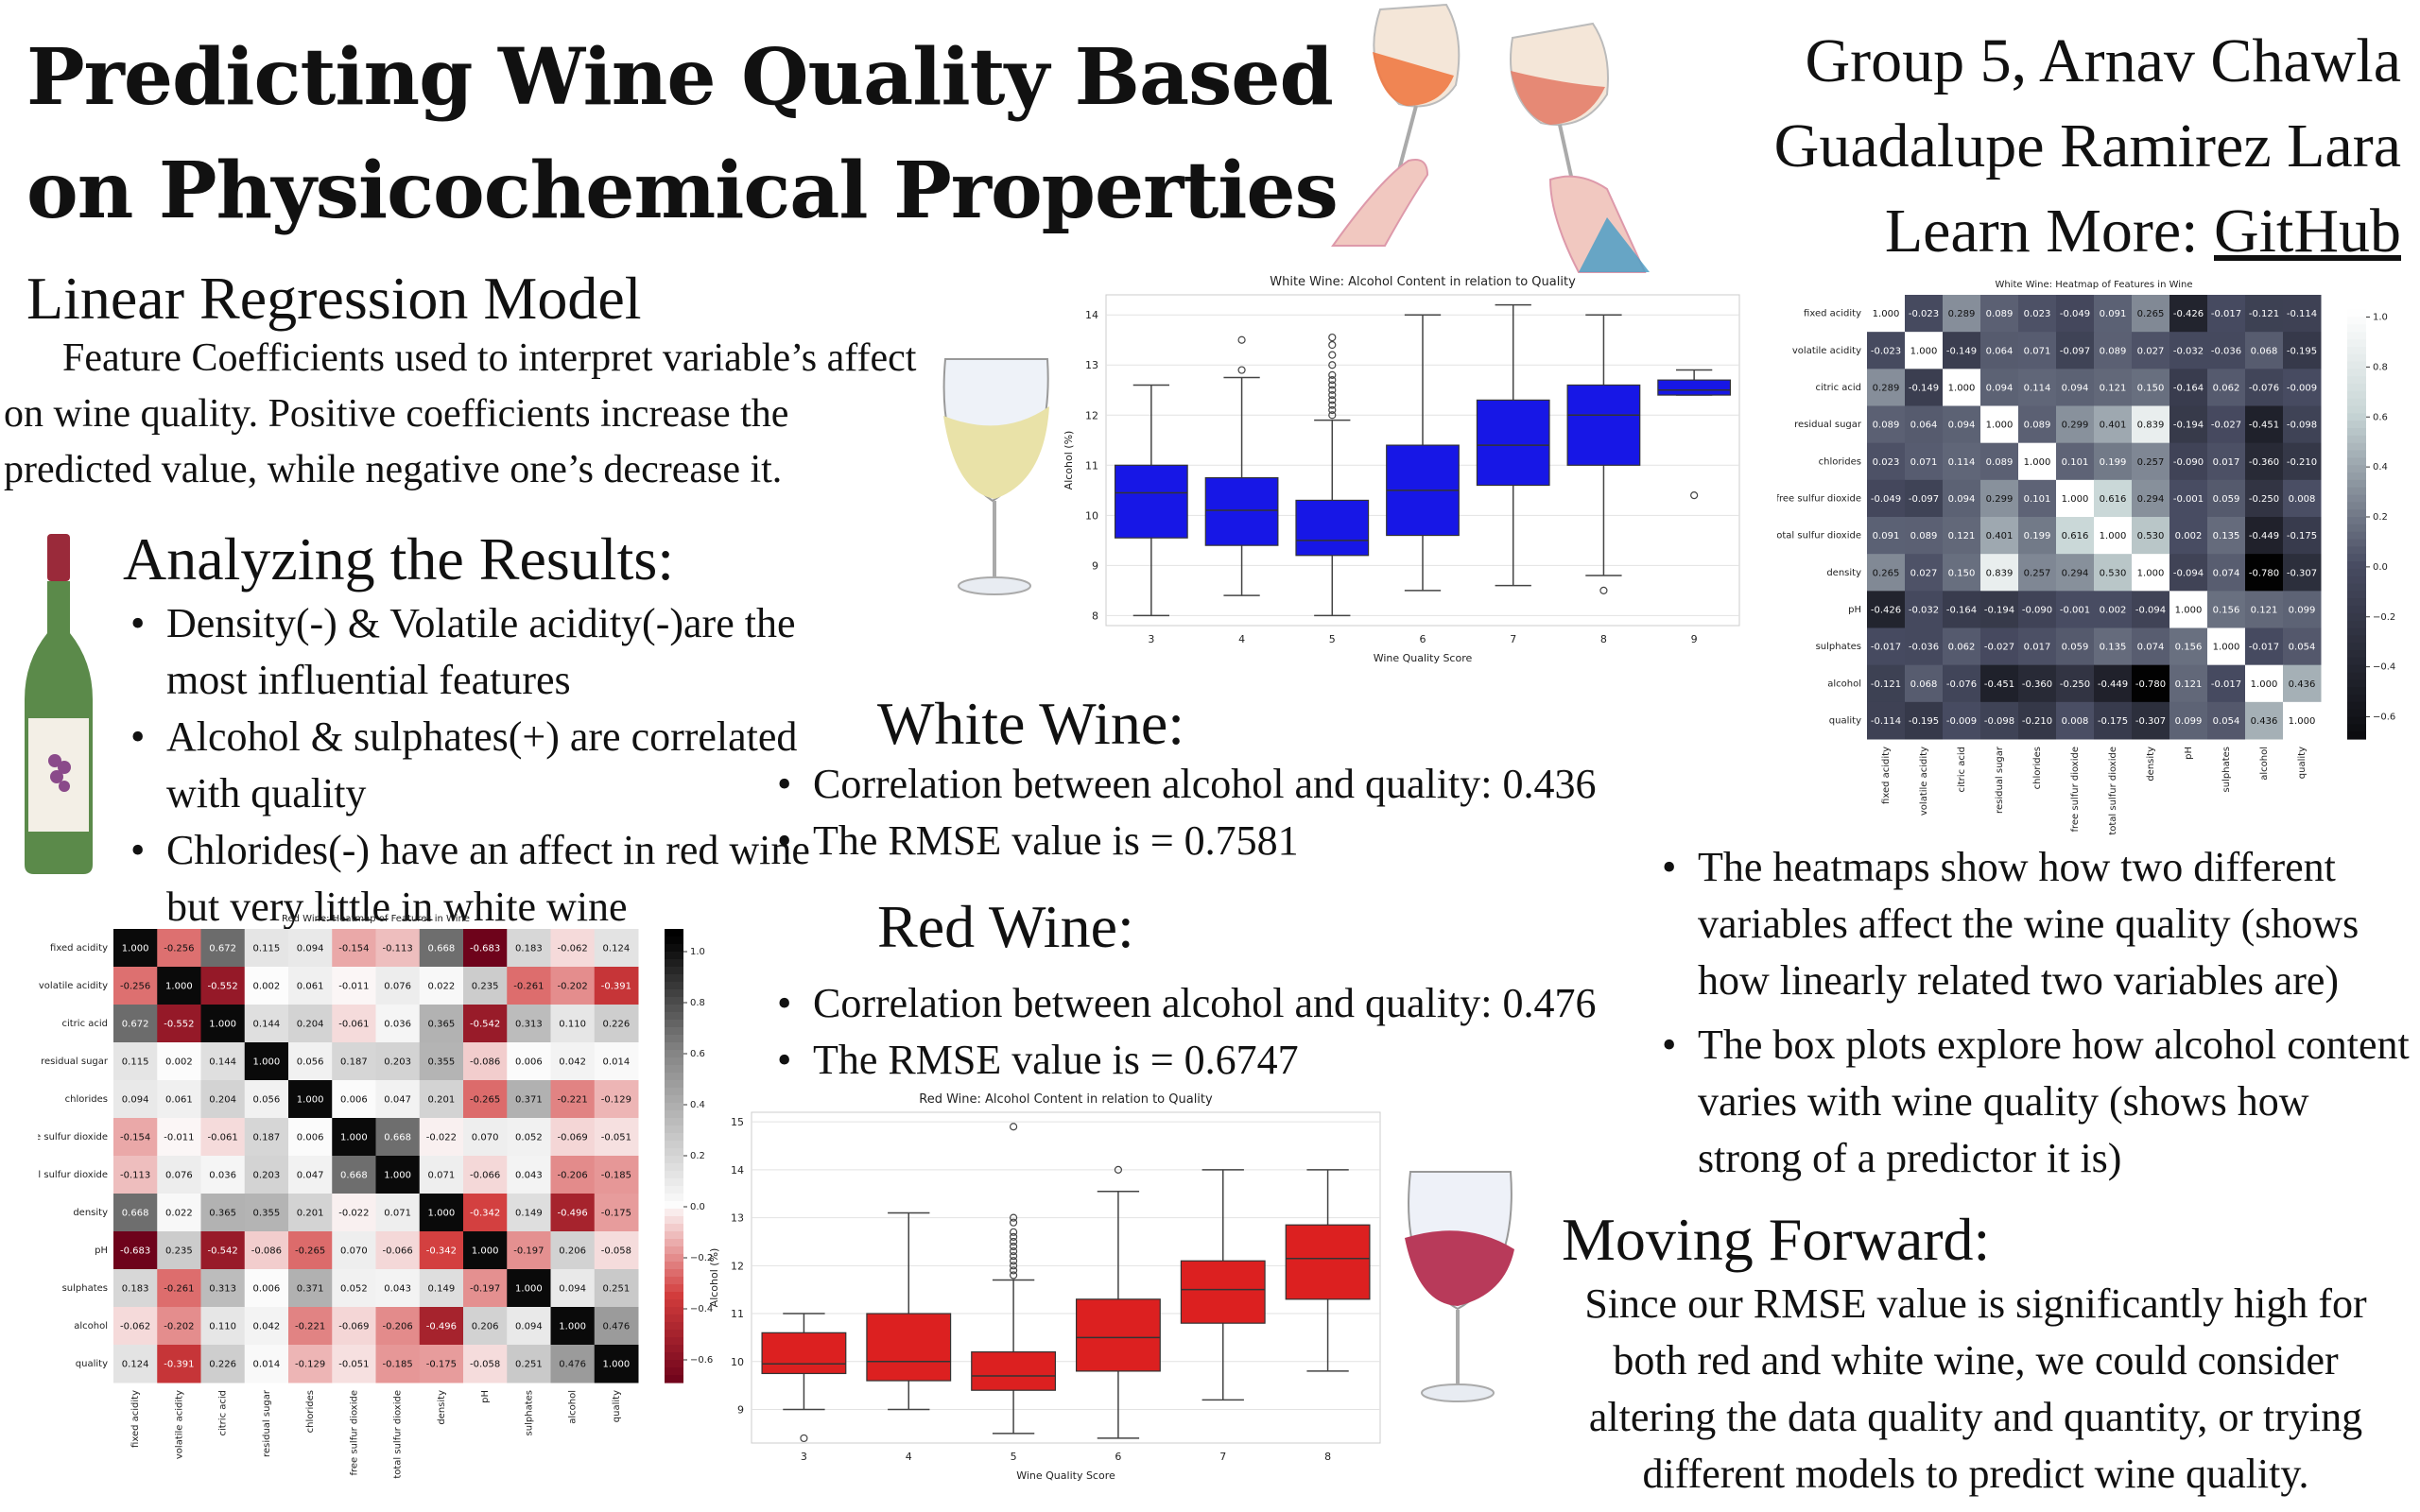 The image size is (2420, 1512). What do you see at coordinates (1962, 536) in the screenshot?
I see `cell-value: 0.121` at bounding box center [1962, 536].